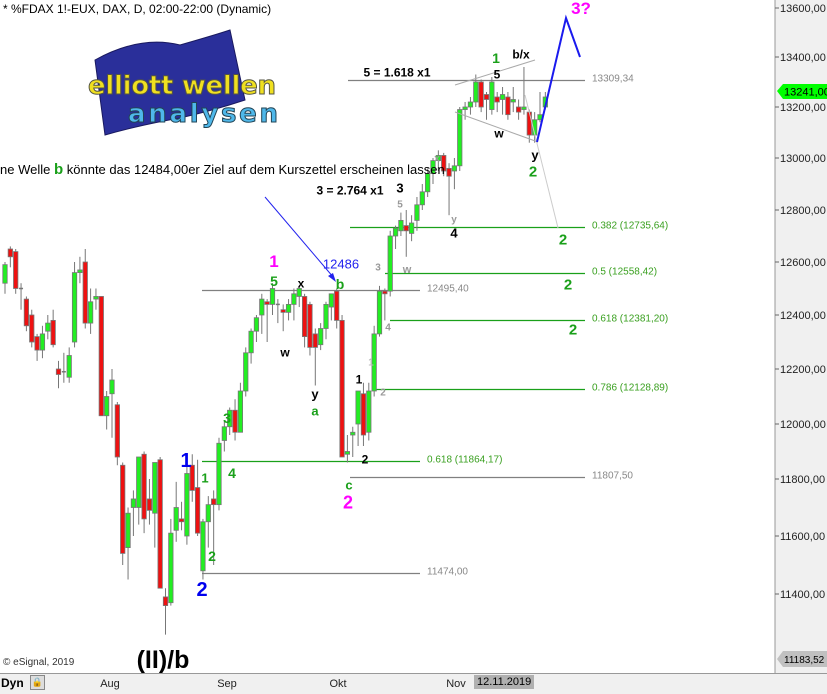  Describe the element at coordinates (448, 289) in the screenshot. I see `level-label: 12495,40` at that location.